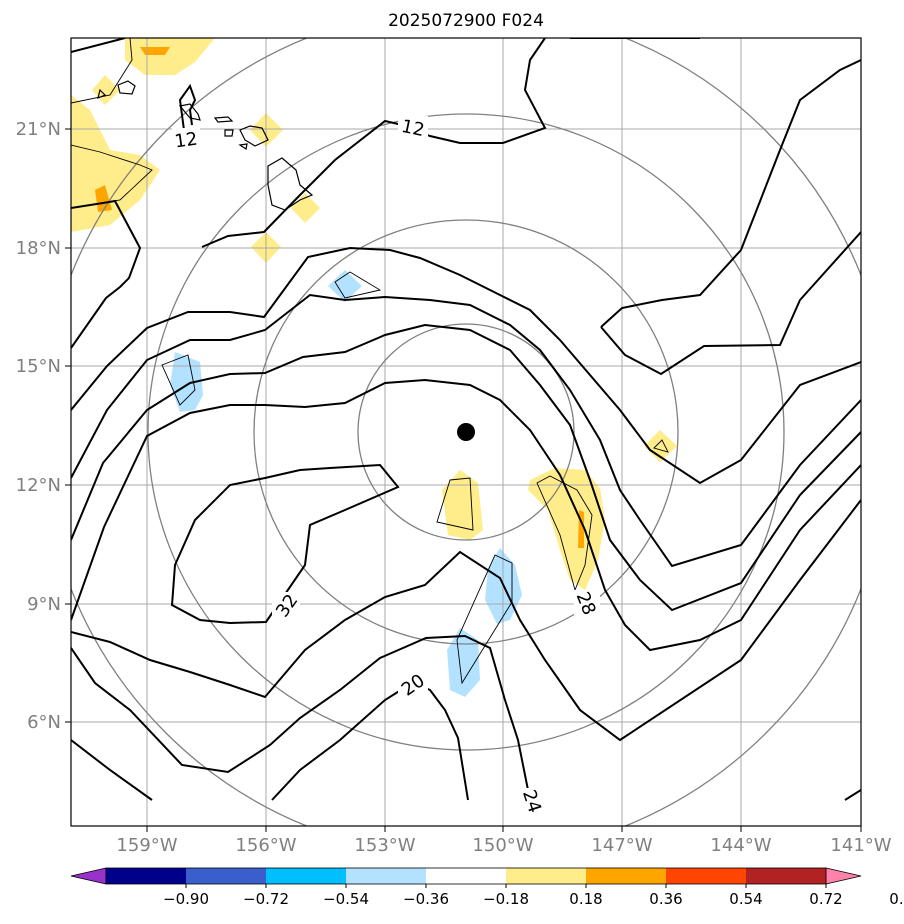  I want to click on colorbar-frame, so click(466, 876).